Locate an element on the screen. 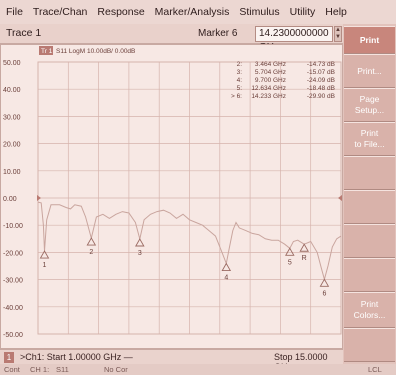 The width and height of the screenshot is (396, 375). y-tick-label: -20.00 is located at coordinates (13, 253).